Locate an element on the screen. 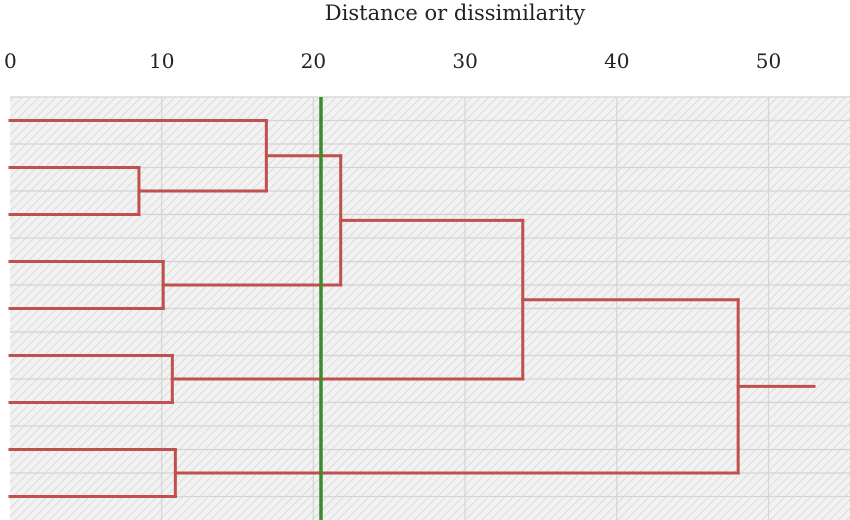  x-tick-label-30: 30 is located at coordinates (464, 61).